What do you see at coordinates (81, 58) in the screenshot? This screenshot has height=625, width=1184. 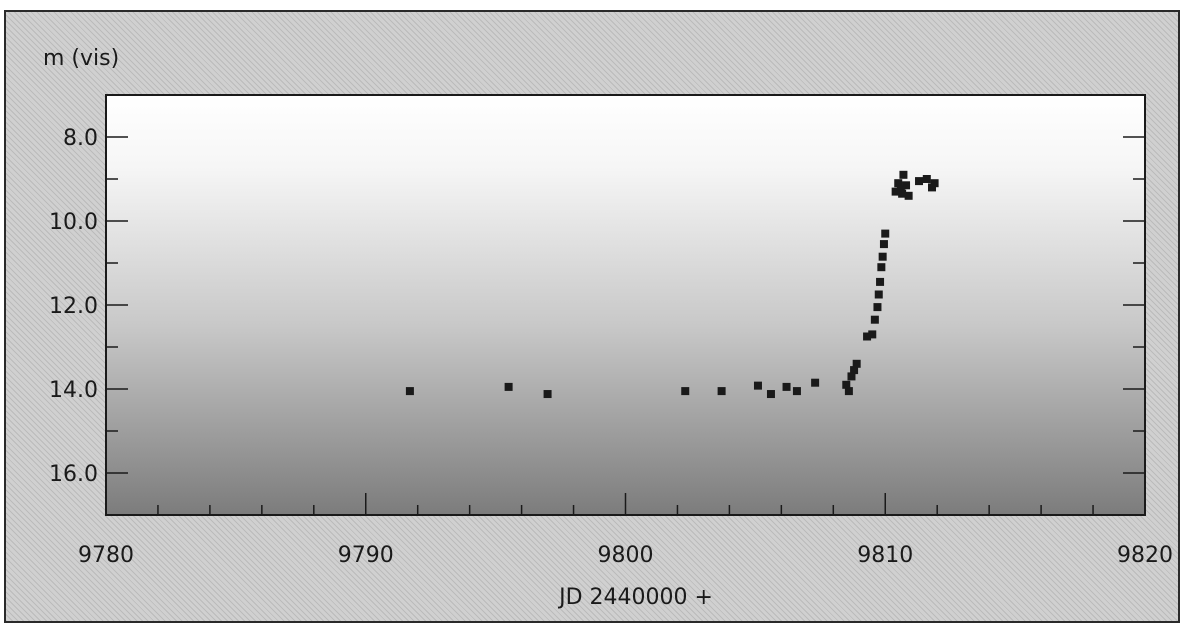 I see `y-axis-label: m (vis)` at bounding box center [81, 58].